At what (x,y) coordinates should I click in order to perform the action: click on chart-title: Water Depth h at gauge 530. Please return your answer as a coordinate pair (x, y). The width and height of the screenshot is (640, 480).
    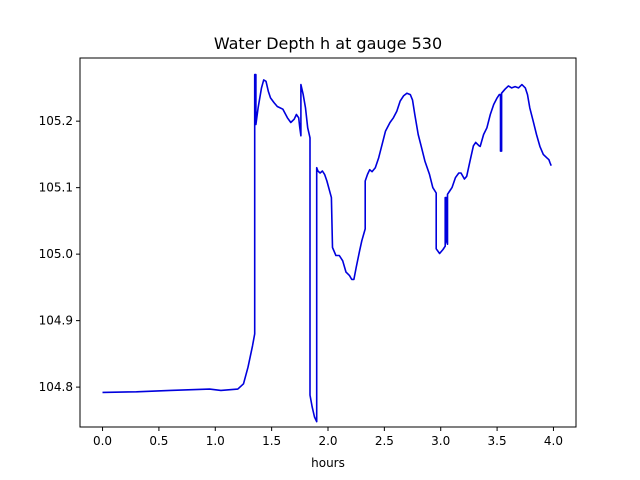
    Looking at the image, I should click on (328, 43).